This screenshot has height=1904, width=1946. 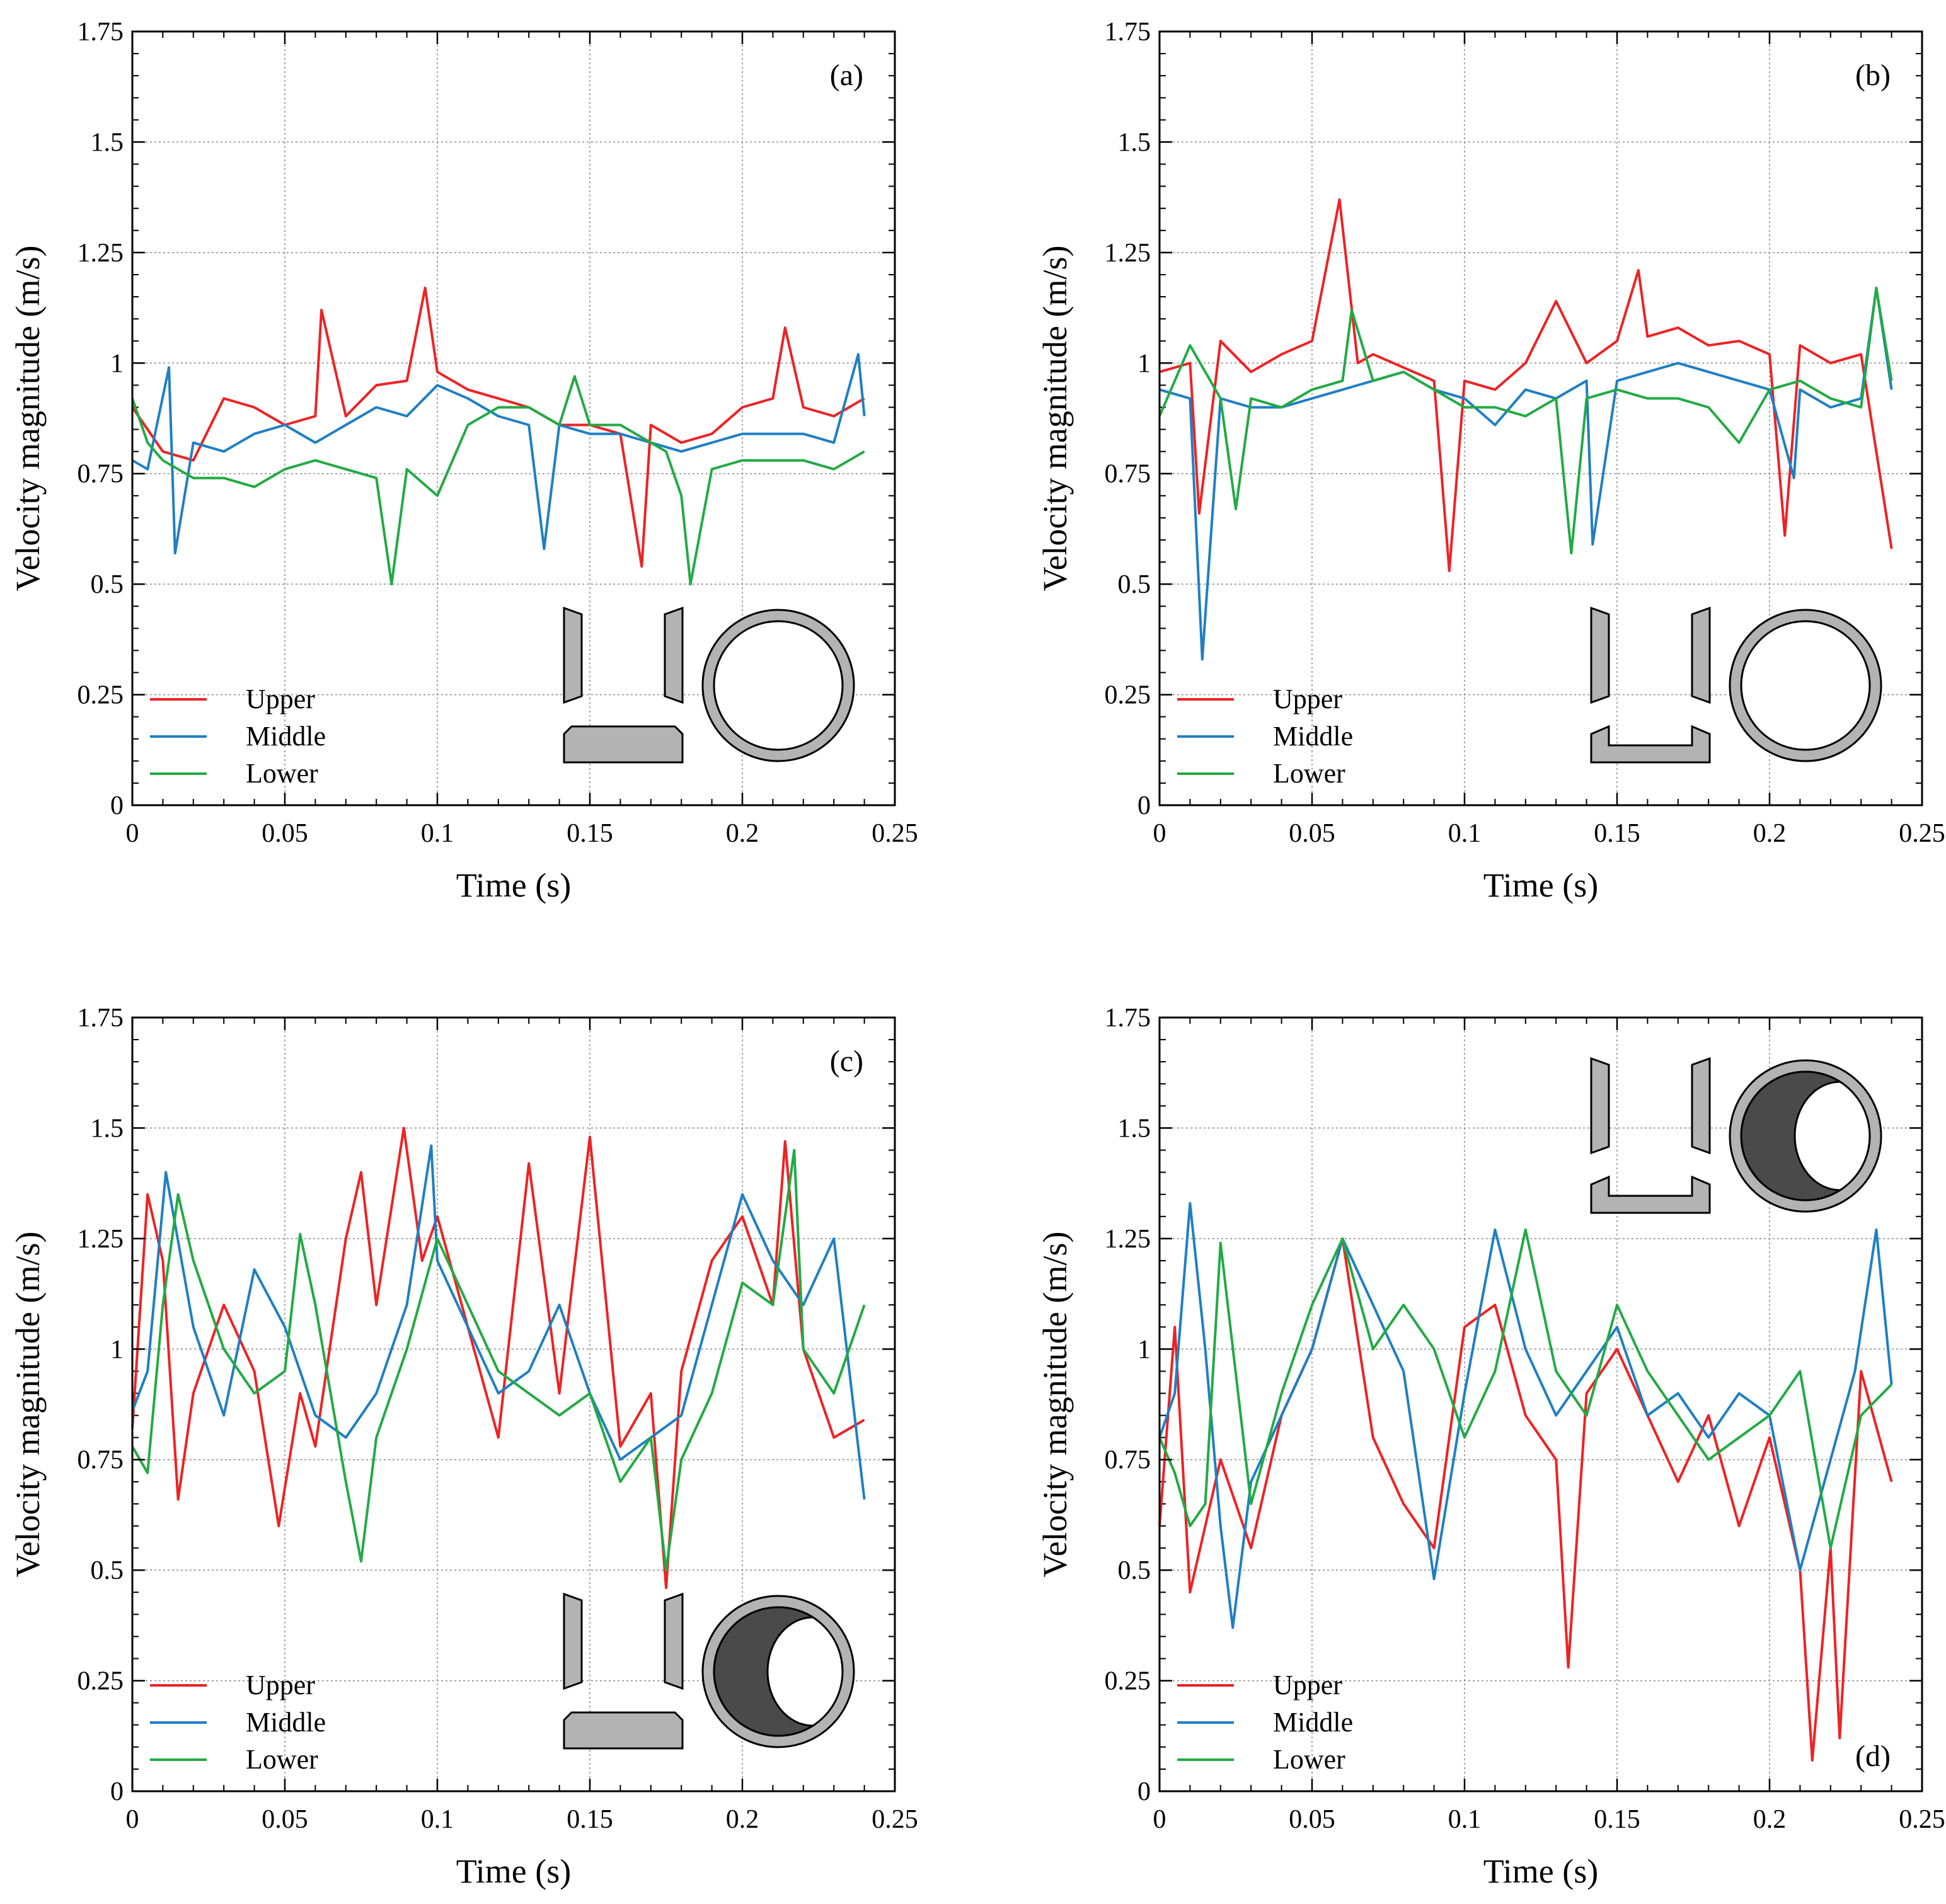 I want to click on nozzle-bottom-block-icon, so click(x=623, y=744).